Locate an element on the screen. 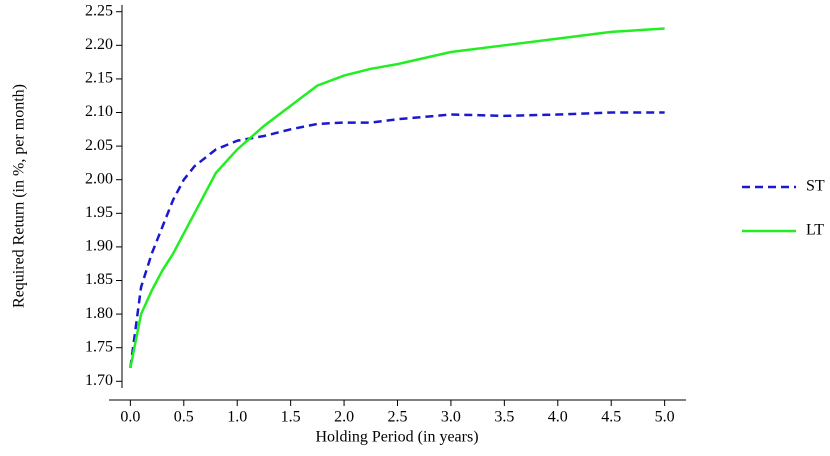 Image resolution: width=830 pixels, height=456 pixels. y-tick-label: 1.95 is located at coordinates (99, 212).